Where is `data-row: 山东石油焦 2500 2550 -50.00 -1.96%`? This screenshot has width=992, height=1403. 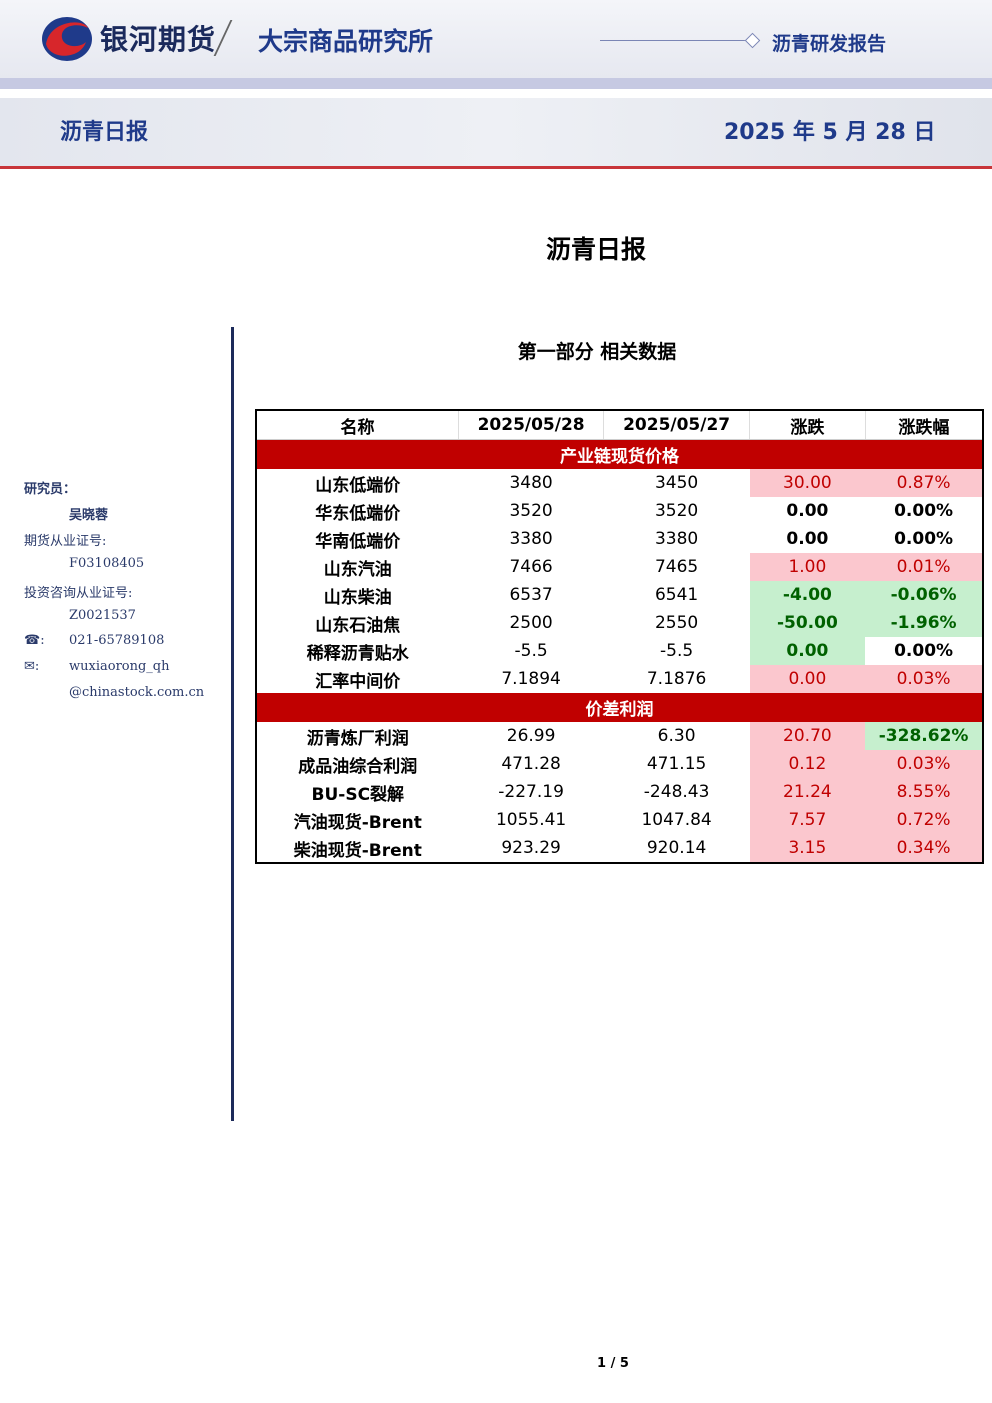 data-row: 山东石油焦 2500 2550 -50.00 -1.96% is located at coordinates (619, 623).